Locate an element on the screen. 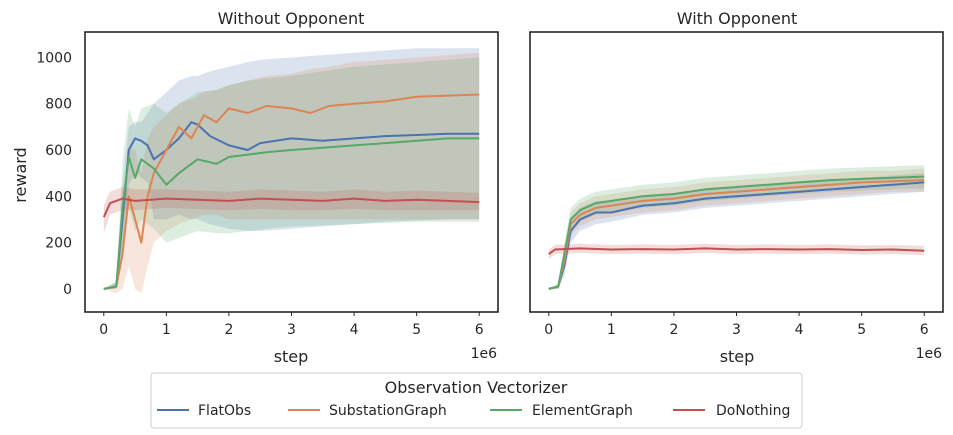 The image size is (953, 435). x-ticks-left: 0 1 2 3 4 5 6 is located at coordinates (291, 325).